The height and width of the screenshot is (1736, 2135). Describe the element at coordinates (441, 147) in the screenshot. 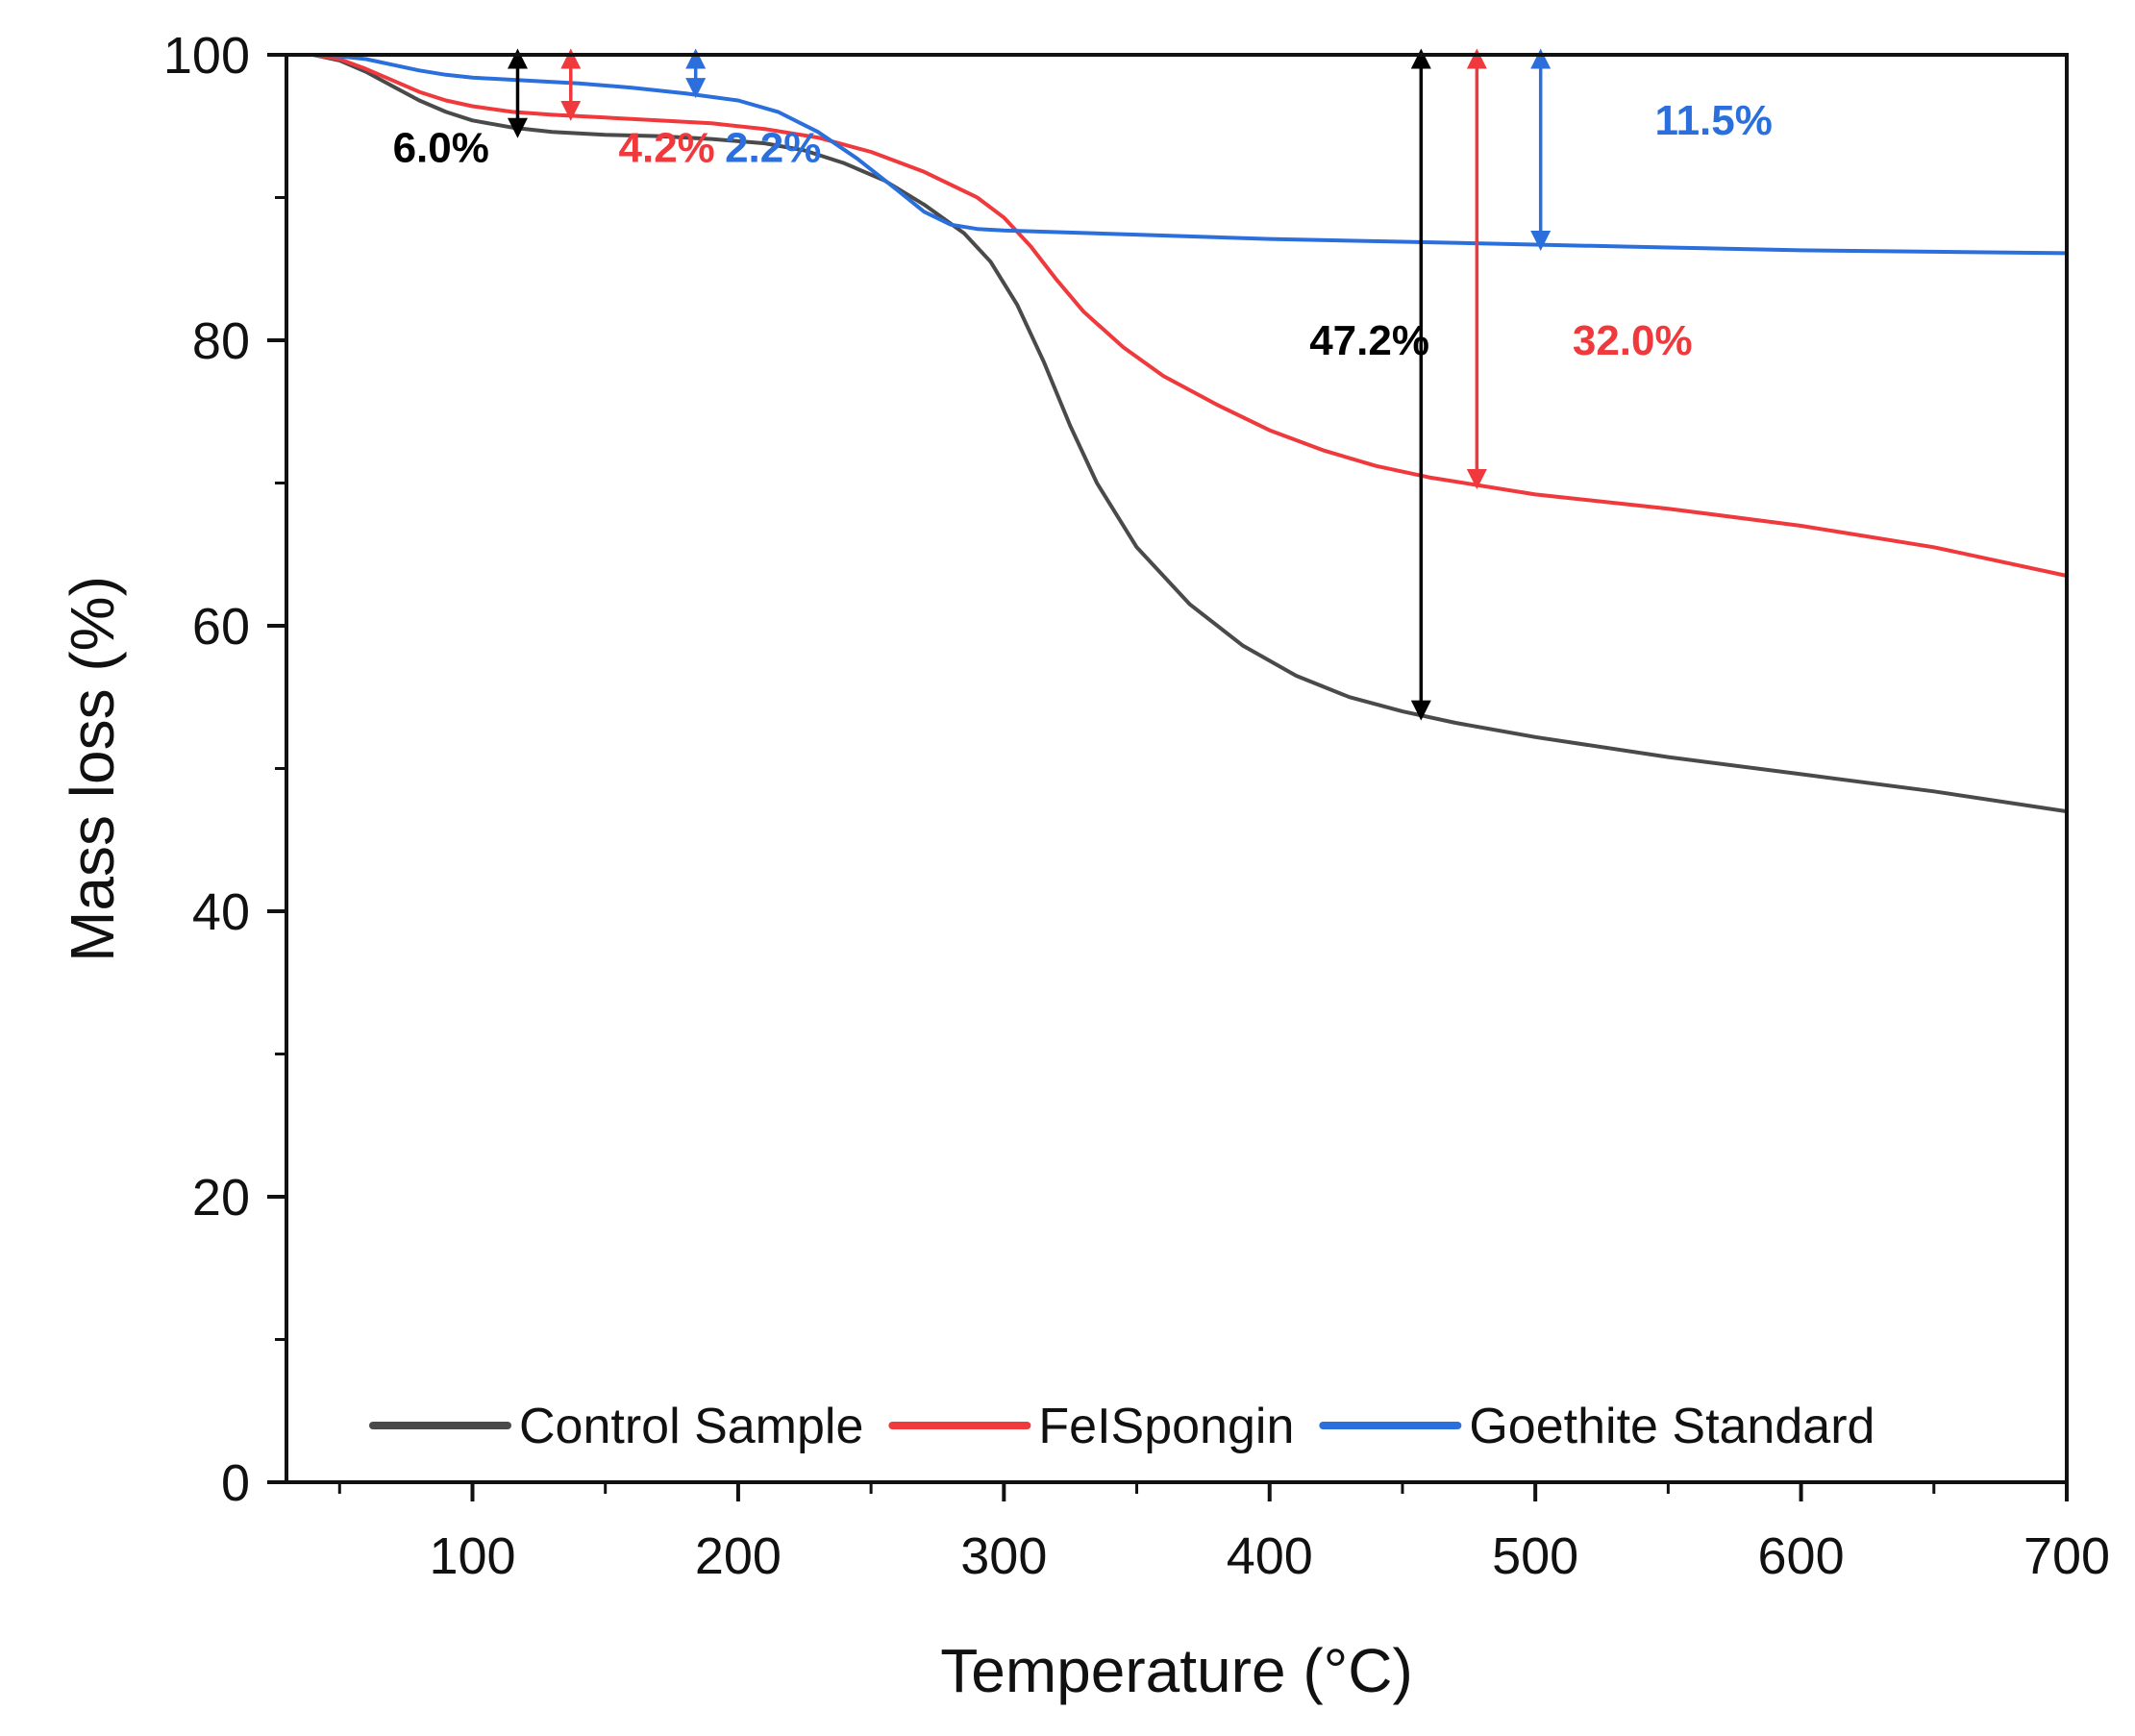

I see `annotation-label-6-0pct: 6.0%` at that location.